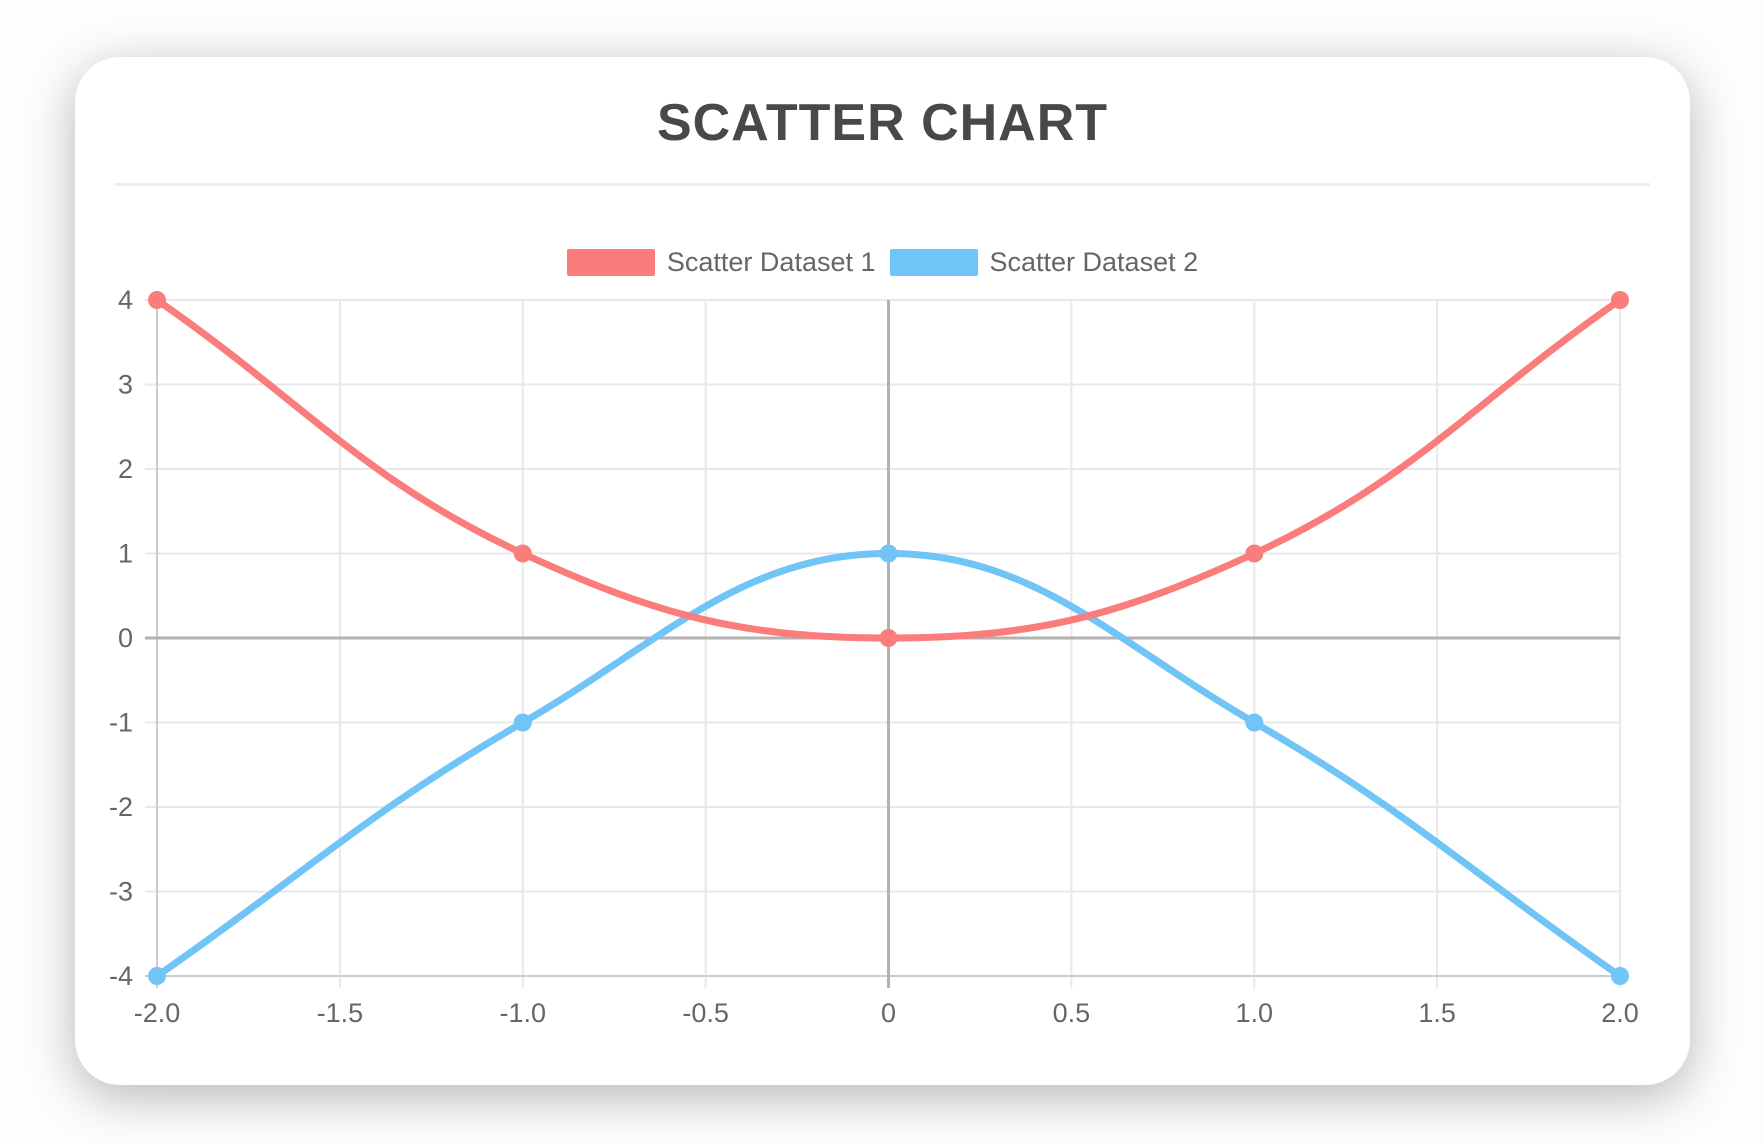  Describe the element at coordinates (121, 723) in the screenshot. I see `y-tick-label: -1` at that location.